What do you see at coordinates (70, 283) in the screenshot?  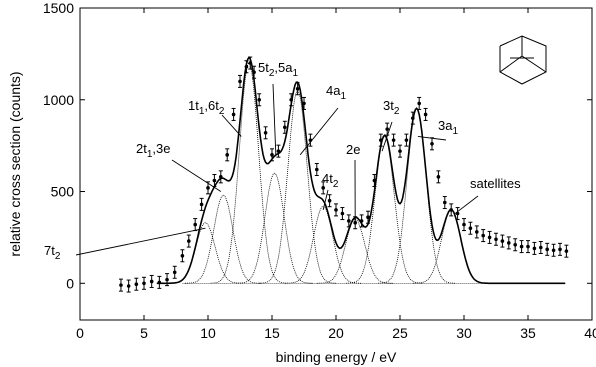 I see `y-tick-label: 0` at bounding box center [70, 283].